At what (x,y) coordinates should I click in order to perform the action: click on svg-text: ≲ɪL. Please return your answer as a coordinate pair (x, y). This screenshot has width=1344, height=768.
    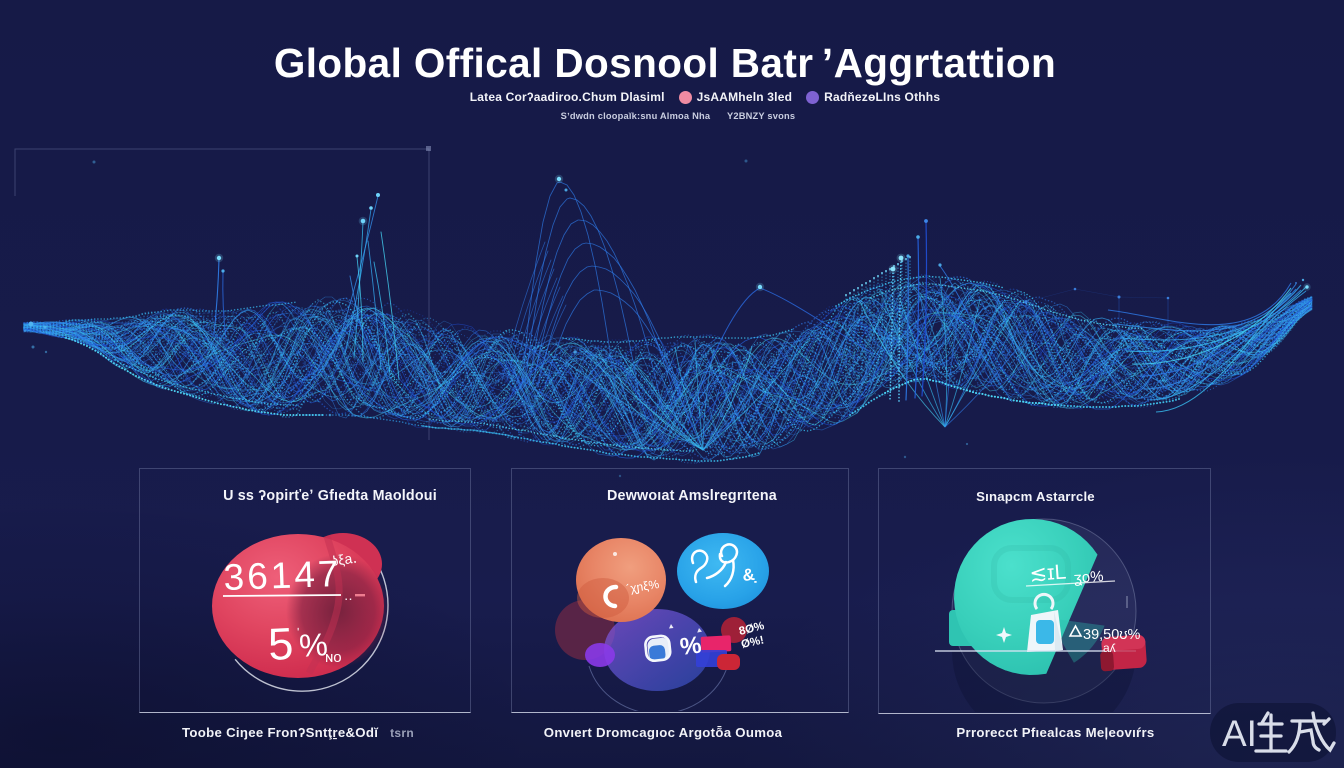
    Looking at the image, I should click on (1048, 573).